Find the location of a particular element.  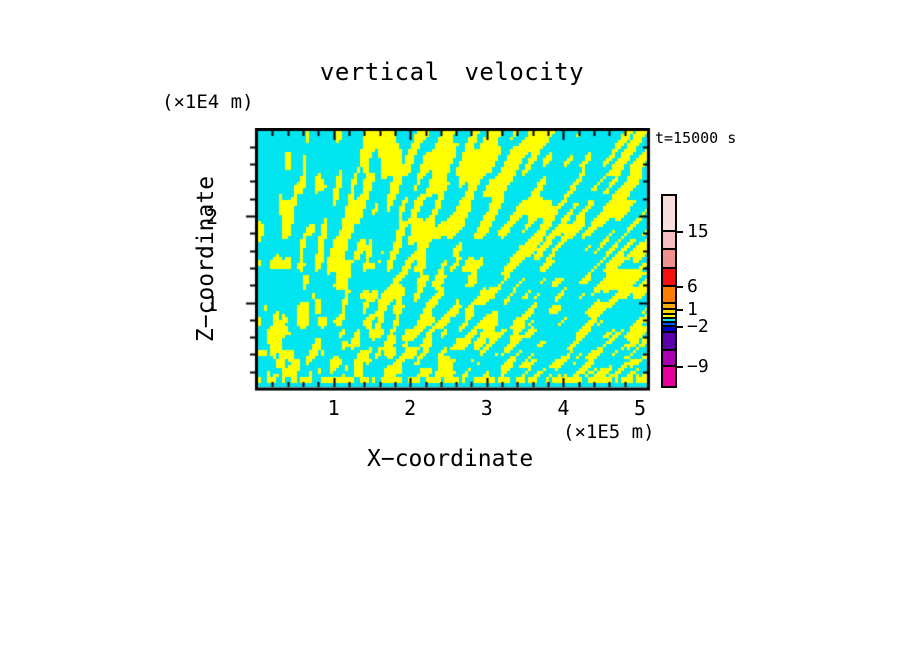

x-axis-unit-label: (×1E5 m) is located at coordinates (609, 432).